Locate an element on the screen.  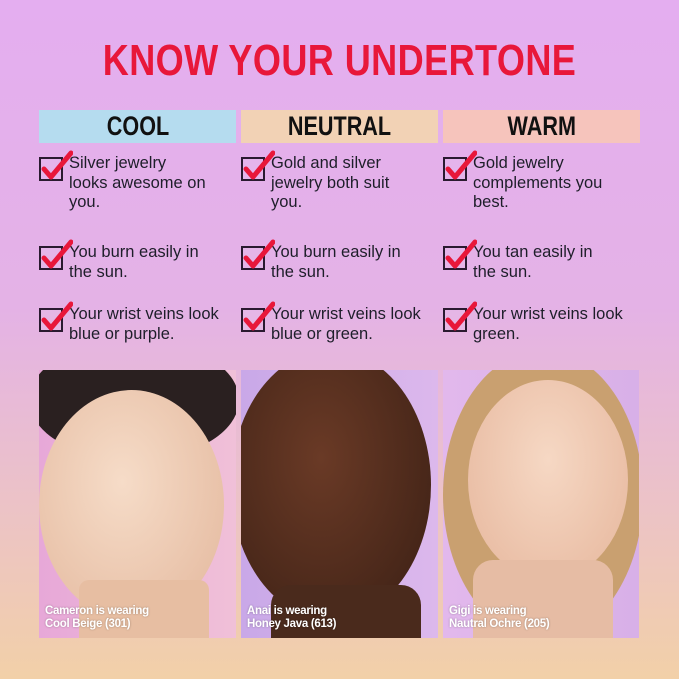
photo-anai: Anai is wearing Honey Java (613) is located at coordinates (339, 504).